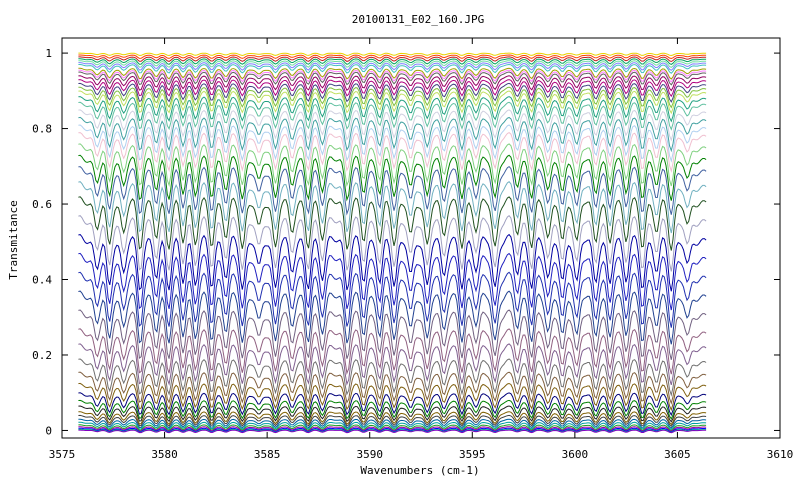 The height and width of the screenshot is (480, 800). I want to click on y-tick-label: 0.6, so click(42, 204).